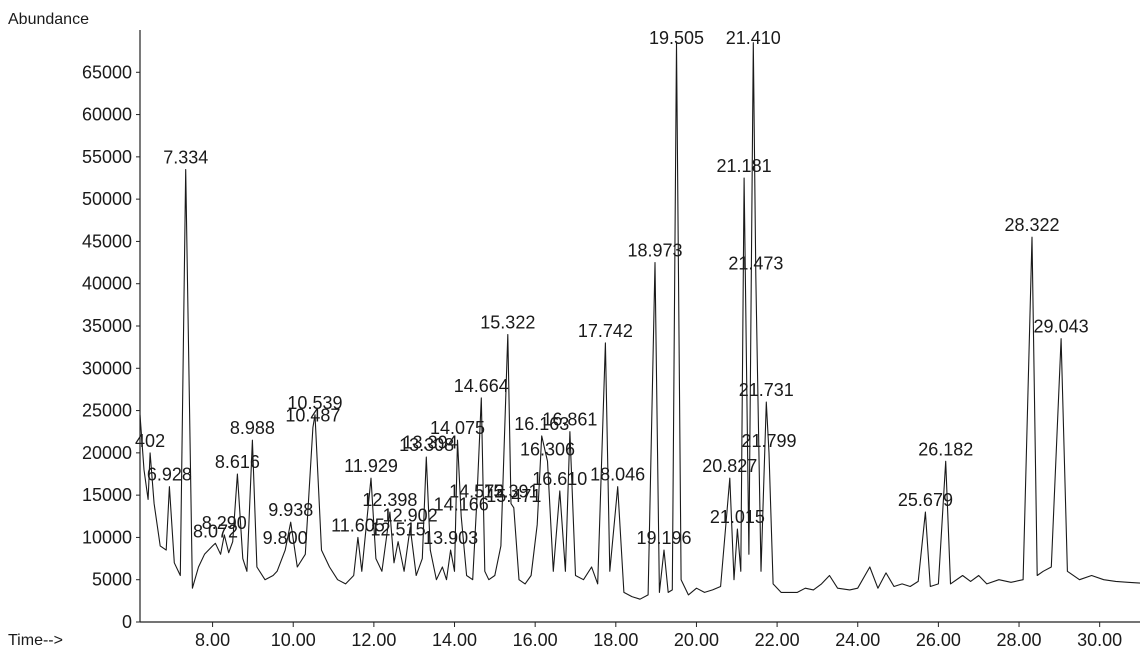  Describe the element at coordinates (285, 538) in the screenshot. I see `peak-label: 9.800` at that location.